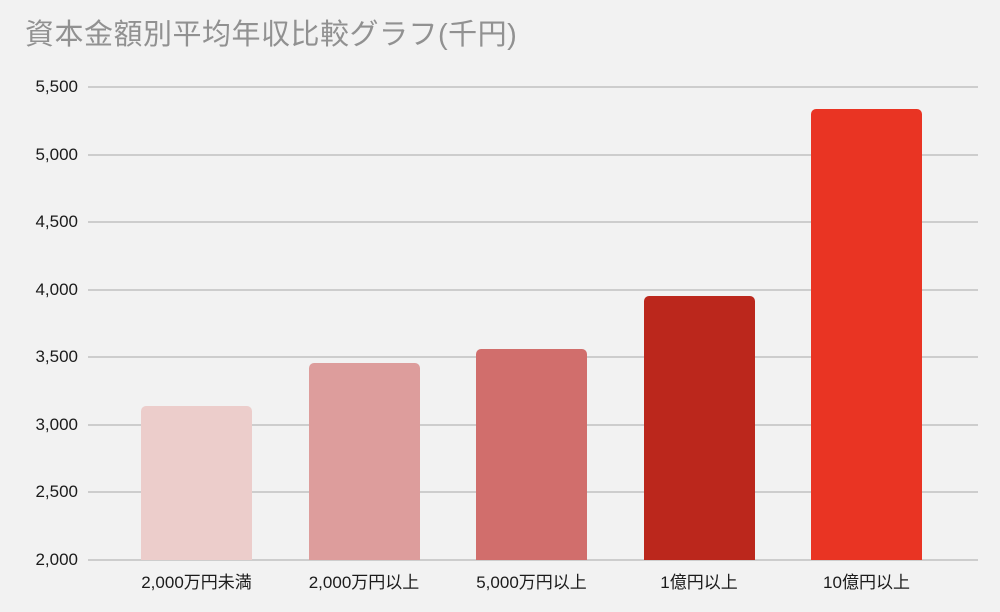 This screenshot has width=1000, height=612. I want to click on x-axis-category-label: 5,000万円以上, so click(531, 582).